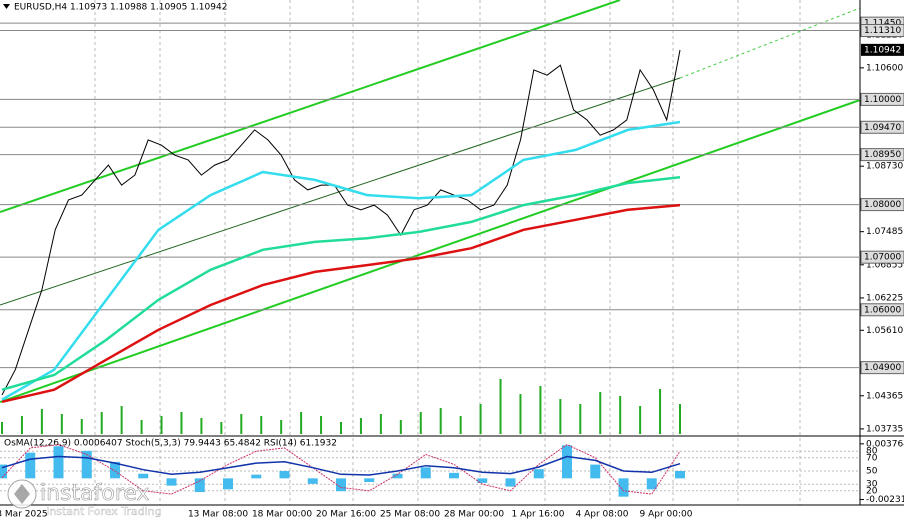 The image size is (904, 520). Describe the element at coordinates (872, 452) in the screenshot. I see `level-label: 80` at that location.